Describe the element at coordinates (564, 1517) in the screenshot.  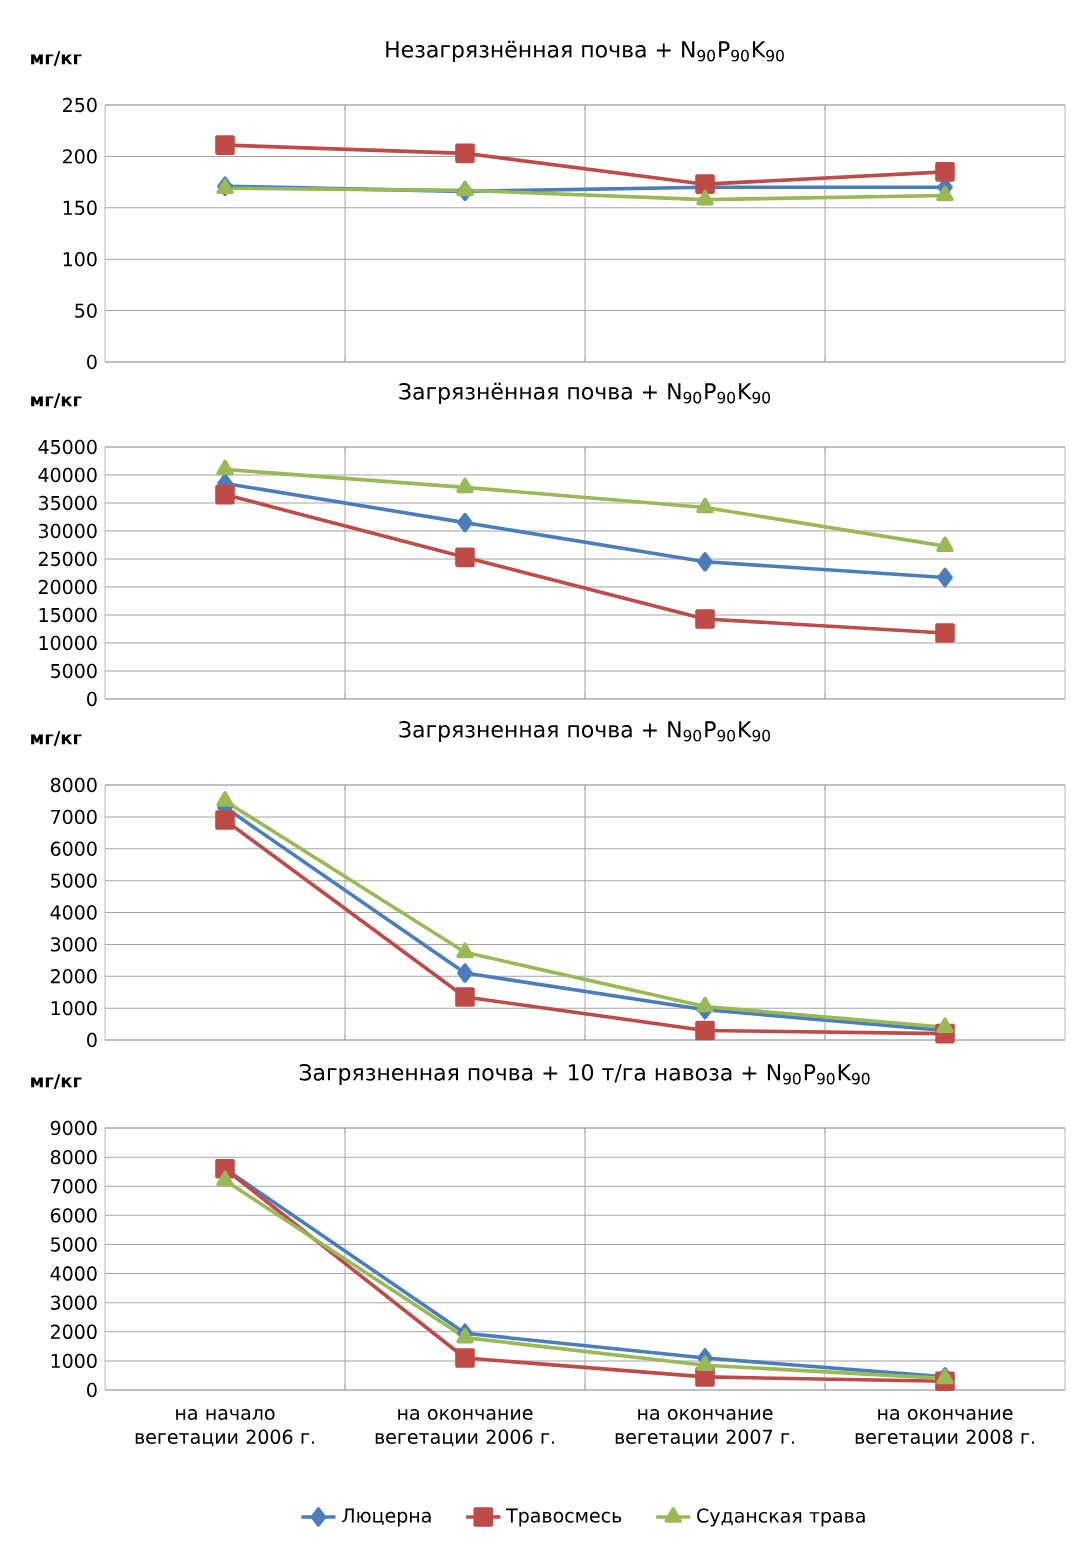
I see `legend-label: Травосмесь` at that location.